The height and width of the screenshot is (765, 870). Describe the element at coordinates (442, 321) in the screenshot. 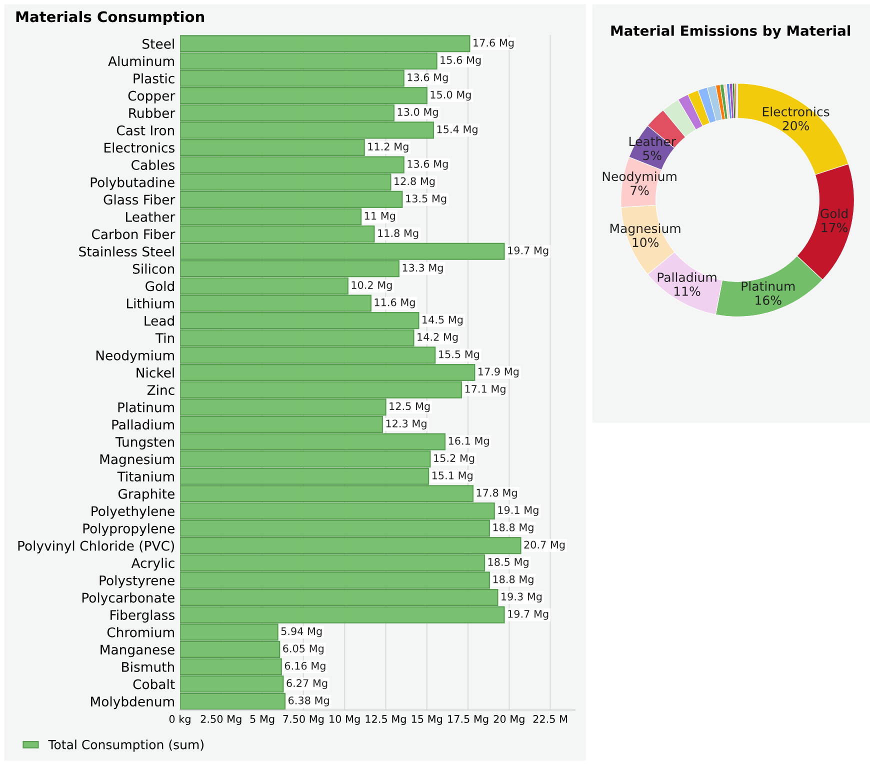

I see `data-label: 14.5 Mg` at that location.